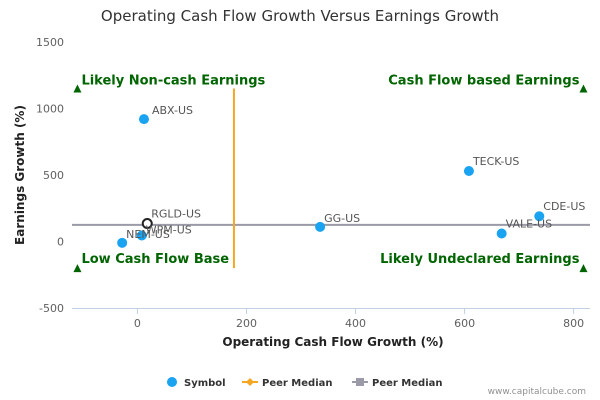 This screenshot has height=400, width=600. What do you see at coordinates (342, 218) in the screenshot?
I see `data-label-gg-us: GG-US` at bounding box center [342, 218].